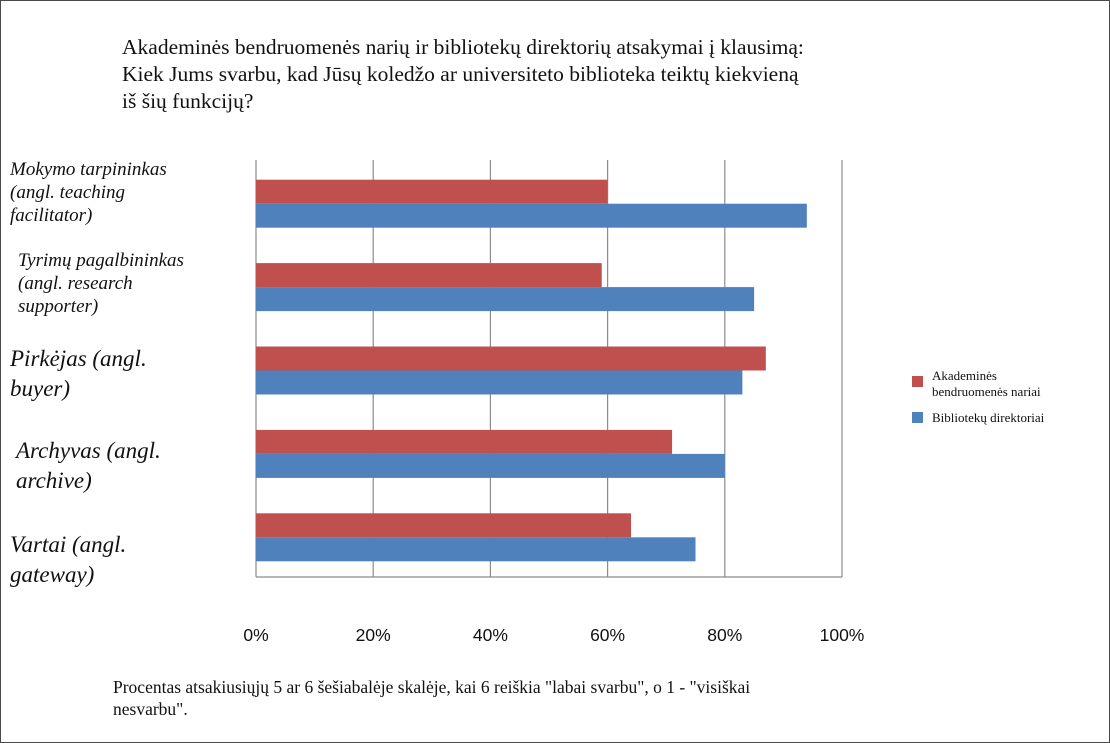  Describe the element at coordinates (917, 417) in the screenshot. I see `legend-swatch-directors` at that location.